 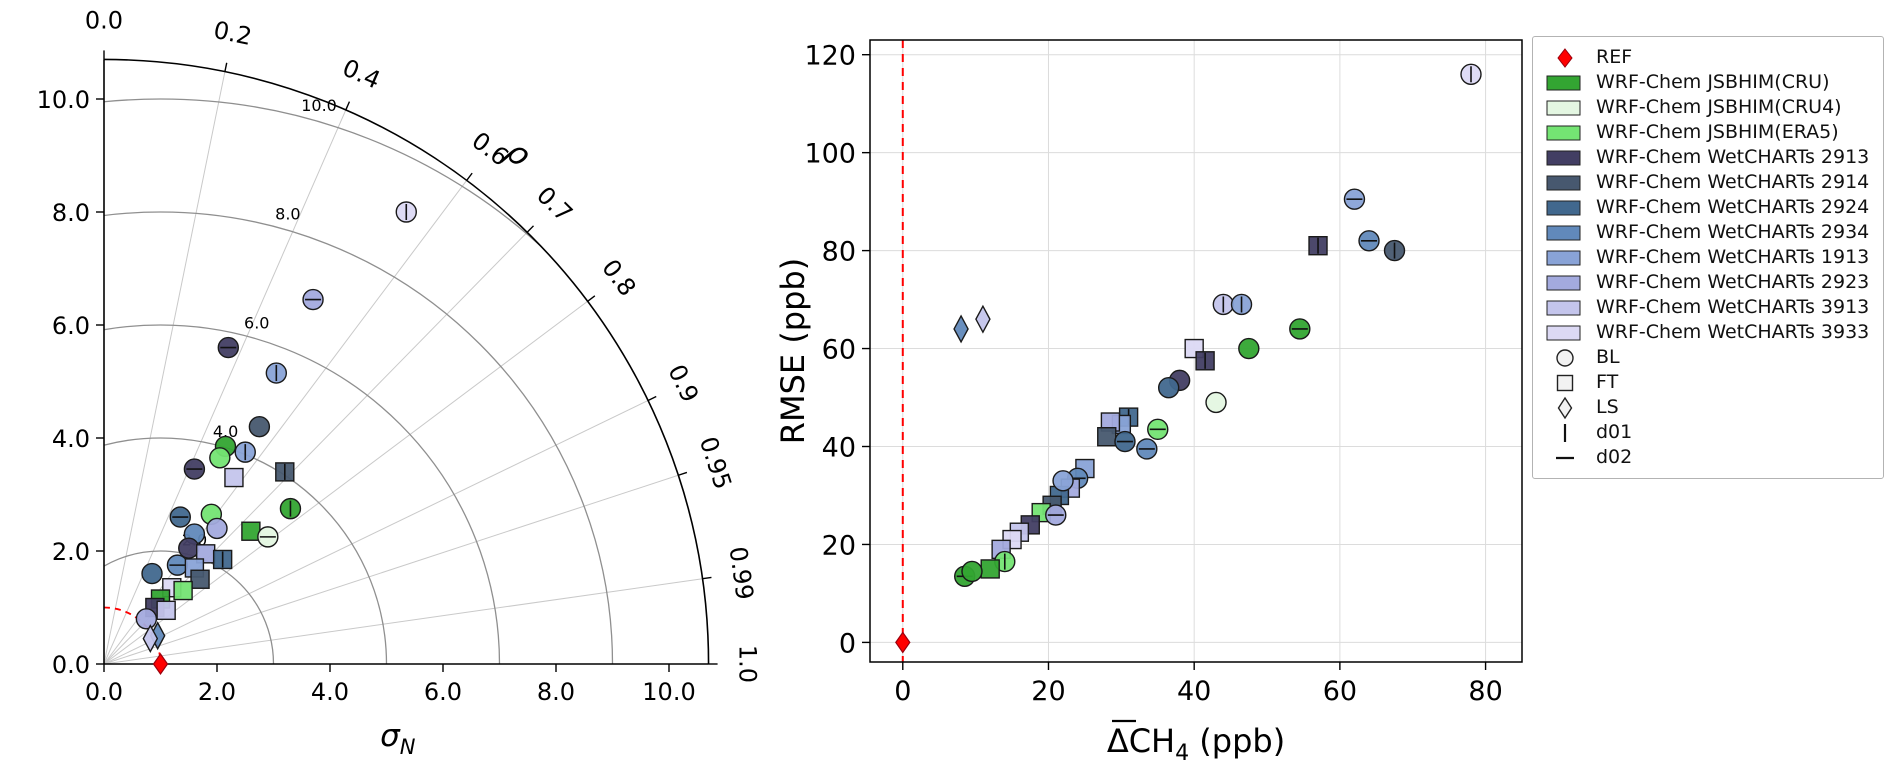 What do you see at coordinates (741, 573) in the screenshot?
I see `corr-tick-label: 0.99` at bounding box center [741, 573].